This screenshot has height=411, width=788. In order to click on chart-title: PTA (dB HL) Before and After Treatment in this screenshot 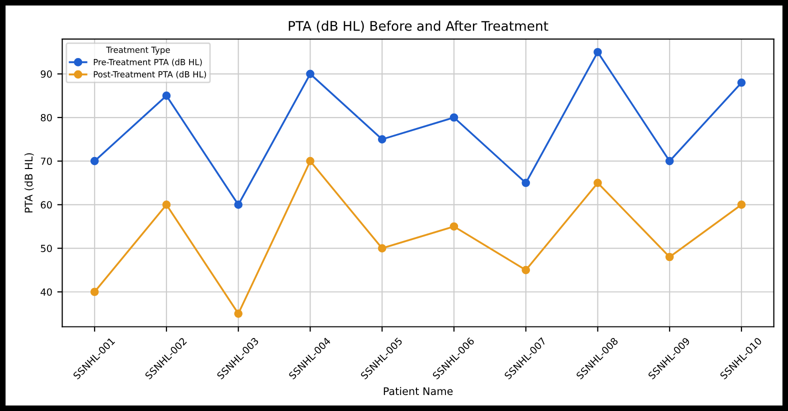, I will do `click(418, 26)`.